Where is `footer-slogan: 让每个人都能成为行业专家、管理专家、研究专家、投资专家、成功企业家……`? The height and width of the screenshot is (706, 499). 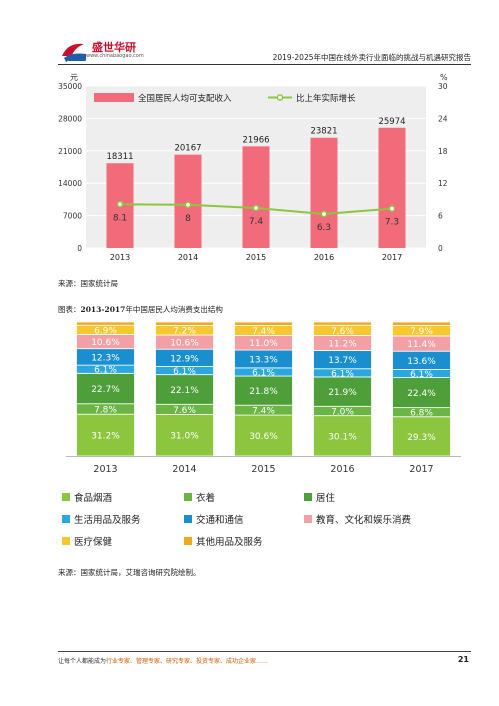
footer-slogan: 让每个人都能成为行业专家、管理专家、研究专家、投资专家、成功企业家…… is located at coordinates (163, 660).